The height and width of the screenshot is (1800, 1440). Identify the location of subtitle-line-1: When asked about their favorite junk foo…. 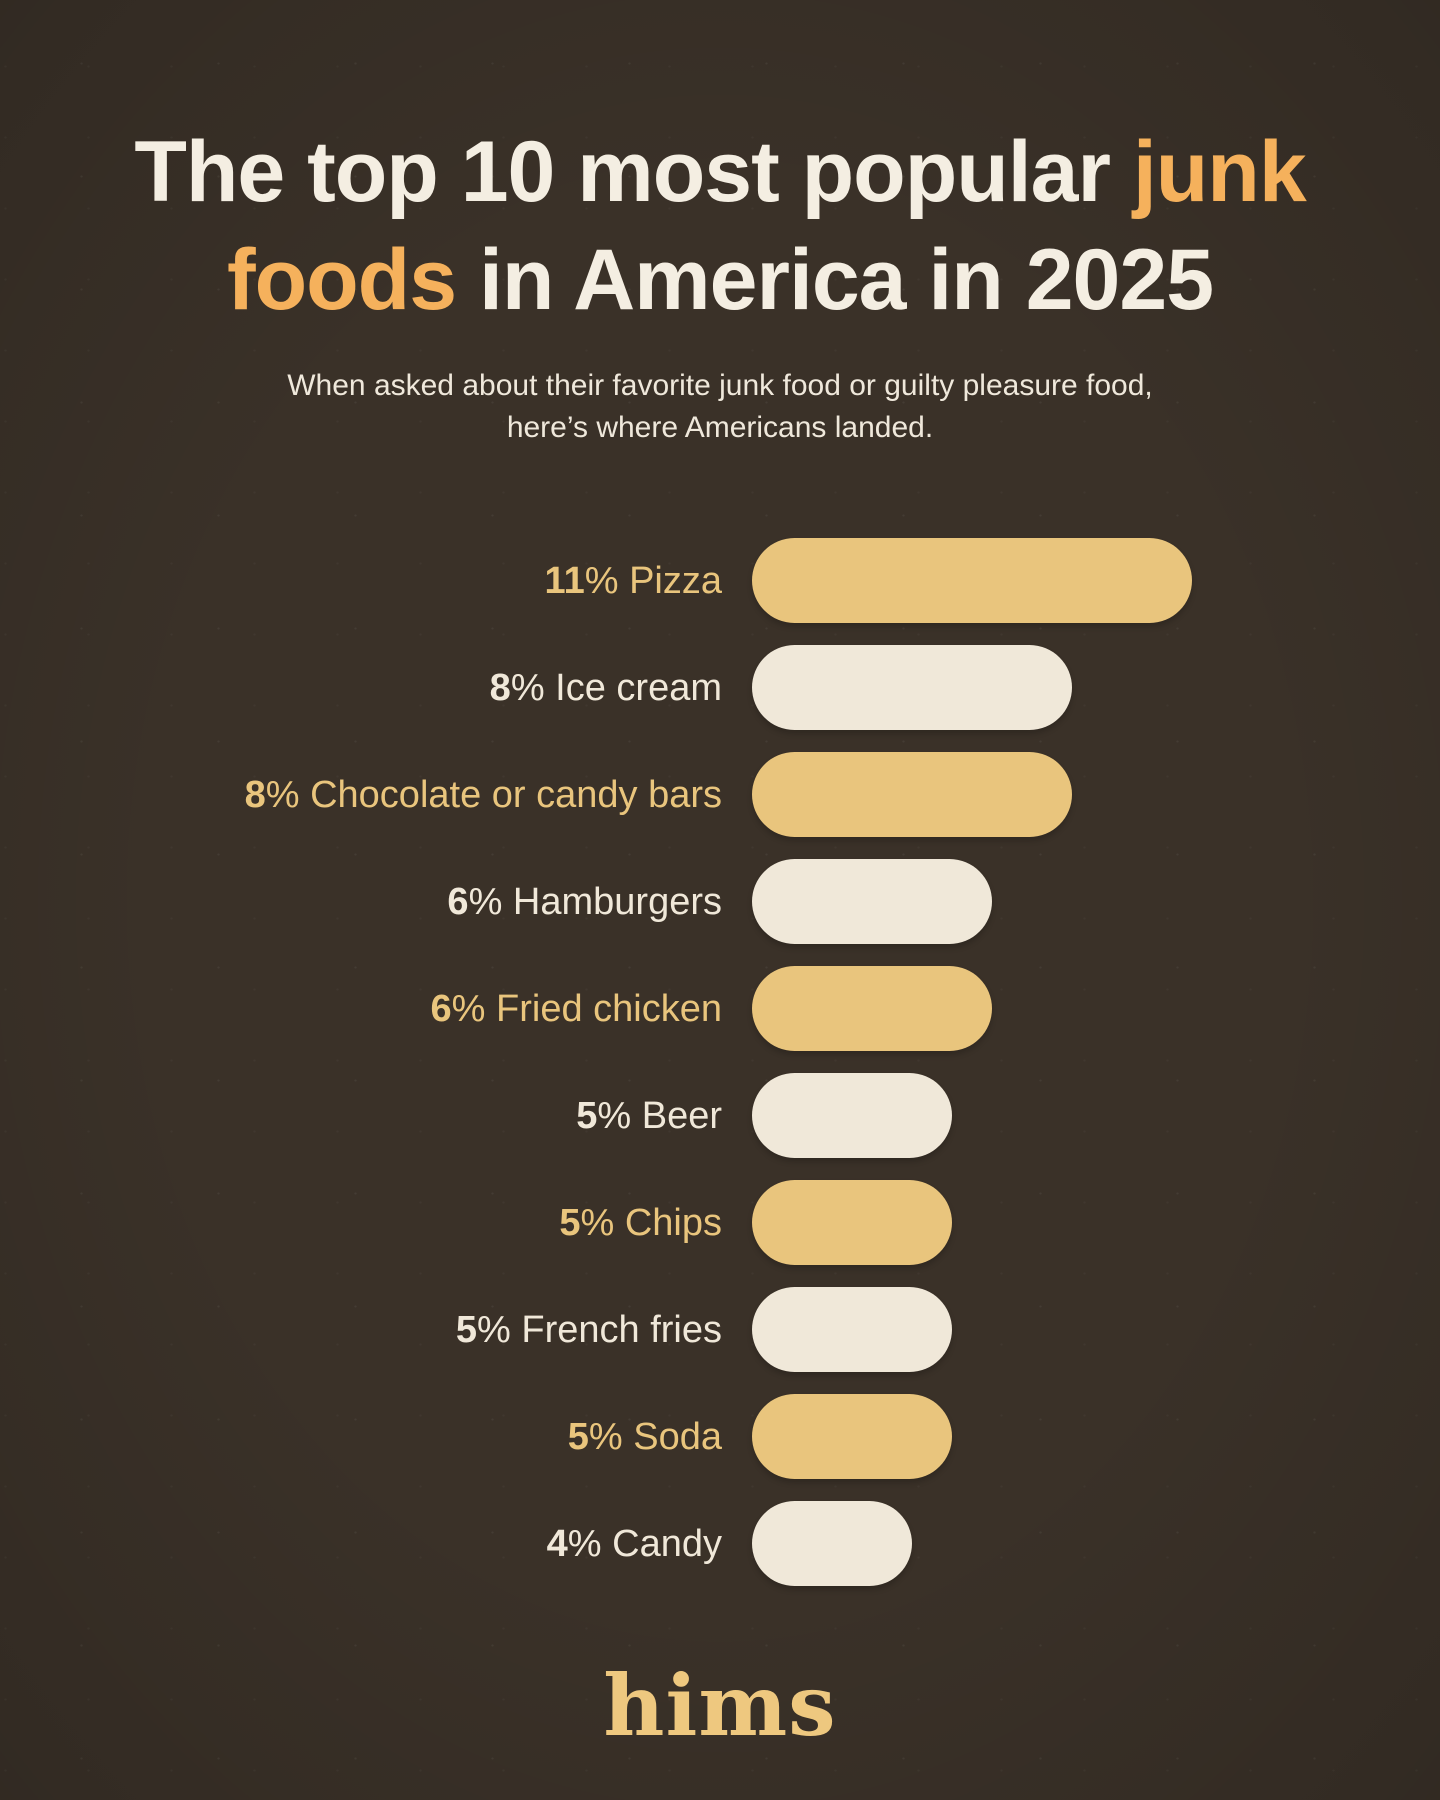
(720, 385).